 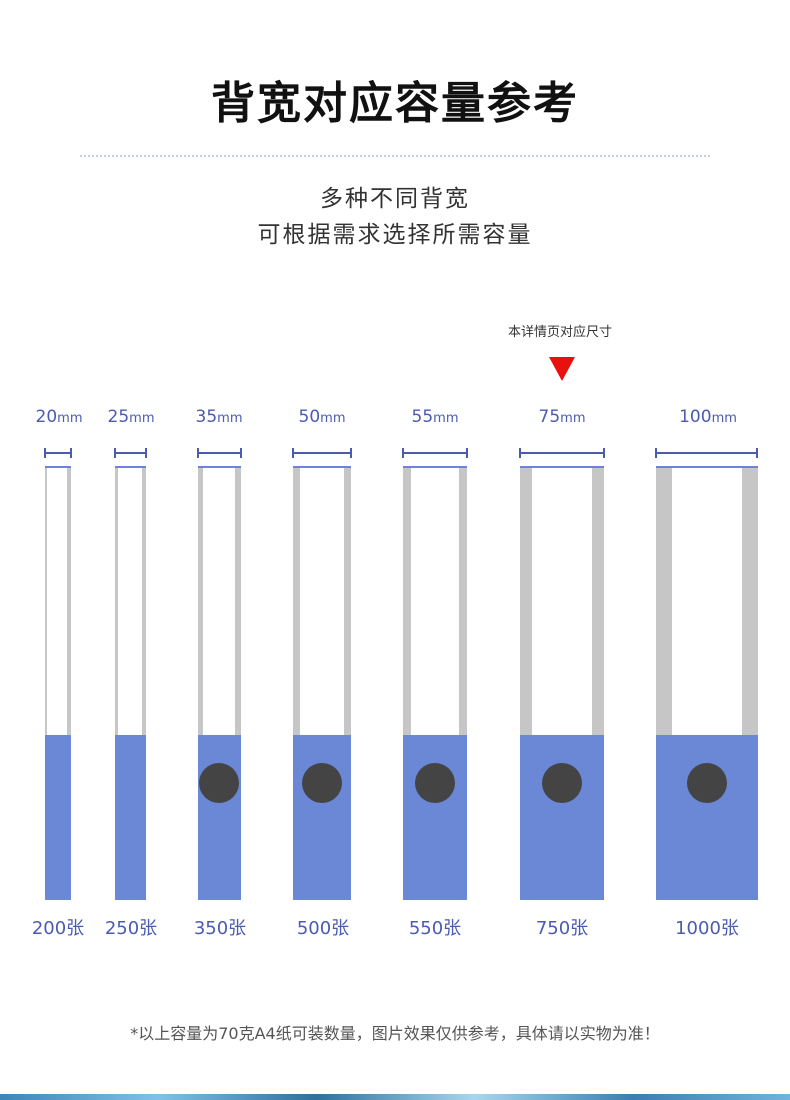 I want to click on capacity-label: 550张, so click(x=435, y=928).